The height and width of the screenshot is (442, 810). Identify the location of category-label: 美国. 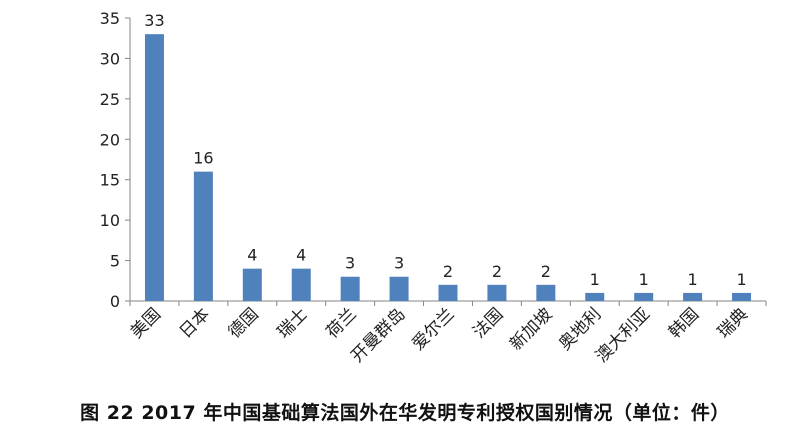
(146, 323).